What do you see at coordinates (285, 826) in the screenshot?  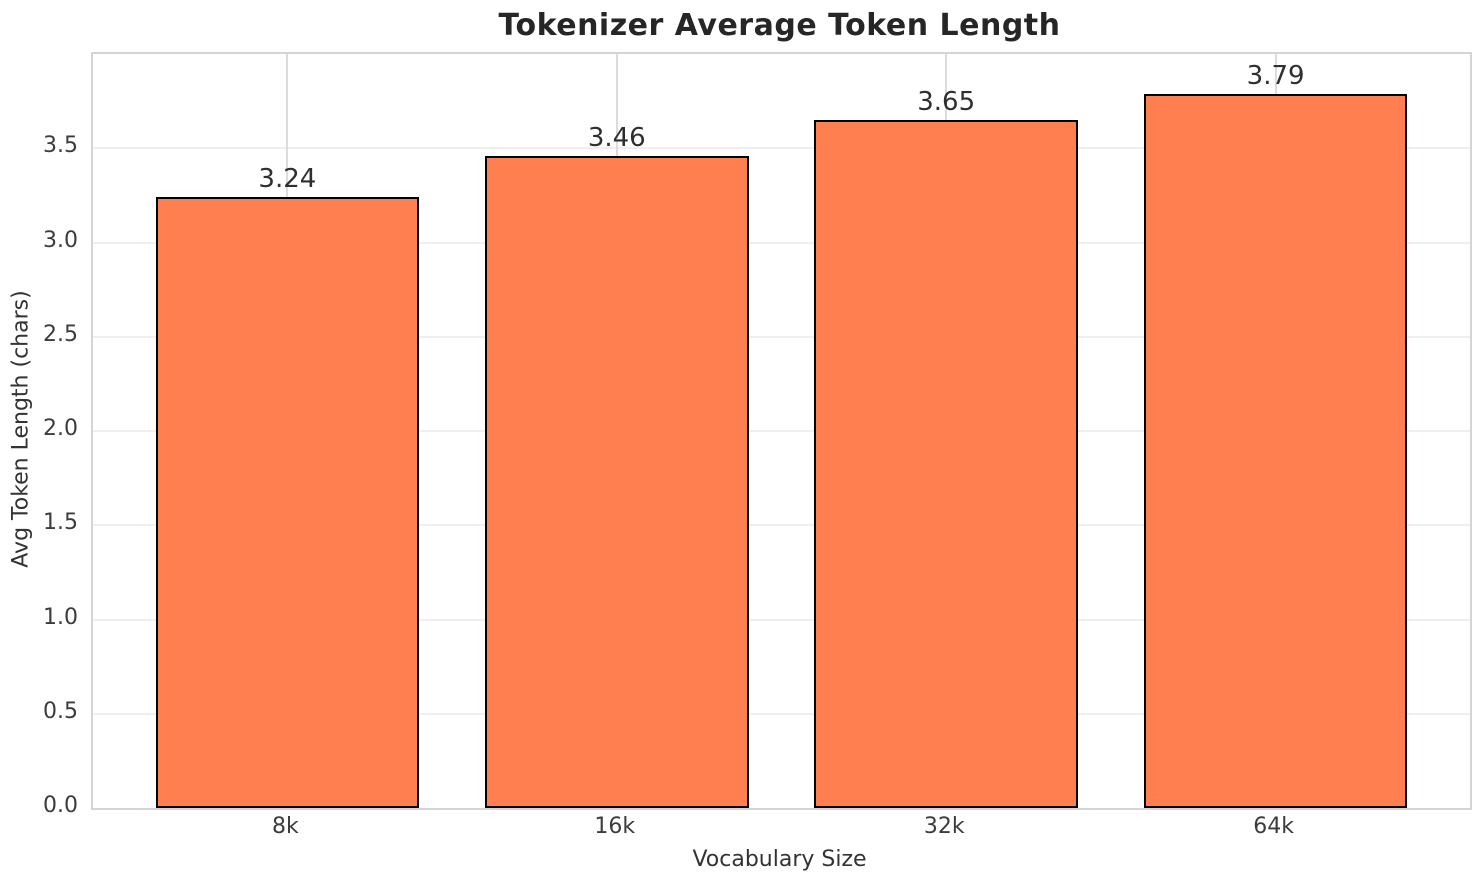 I see `xtick-label-8k: 8k` at bounding box center [285, 826].